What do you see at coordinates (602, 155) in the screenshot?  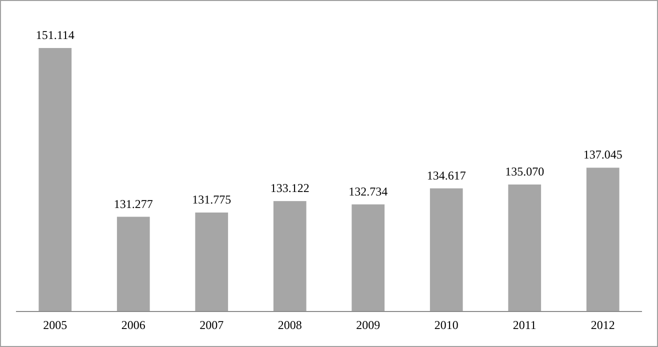 I see `data-label: 137.045` at bounding box center [602, 155].